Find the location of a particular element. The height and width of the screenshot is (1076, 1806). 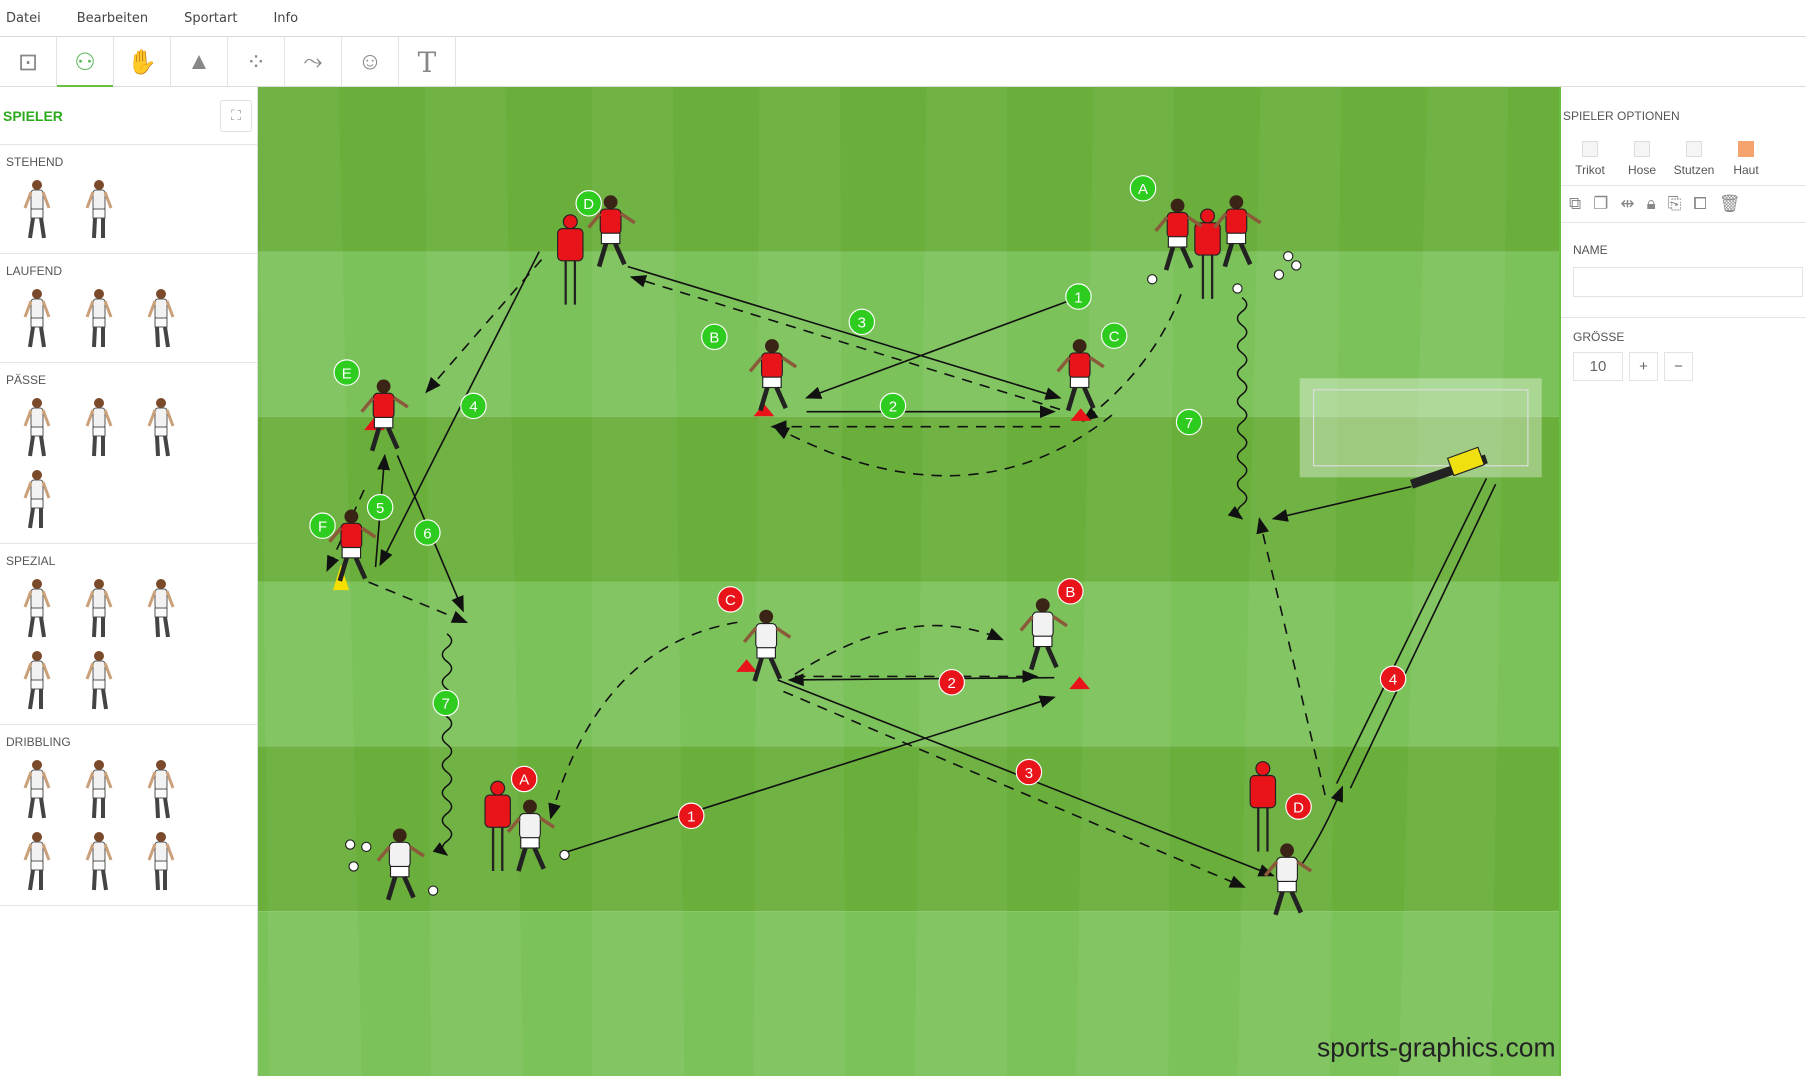

menu-bearbeiten: Bearbeiten is located at coordinates (112, 18).